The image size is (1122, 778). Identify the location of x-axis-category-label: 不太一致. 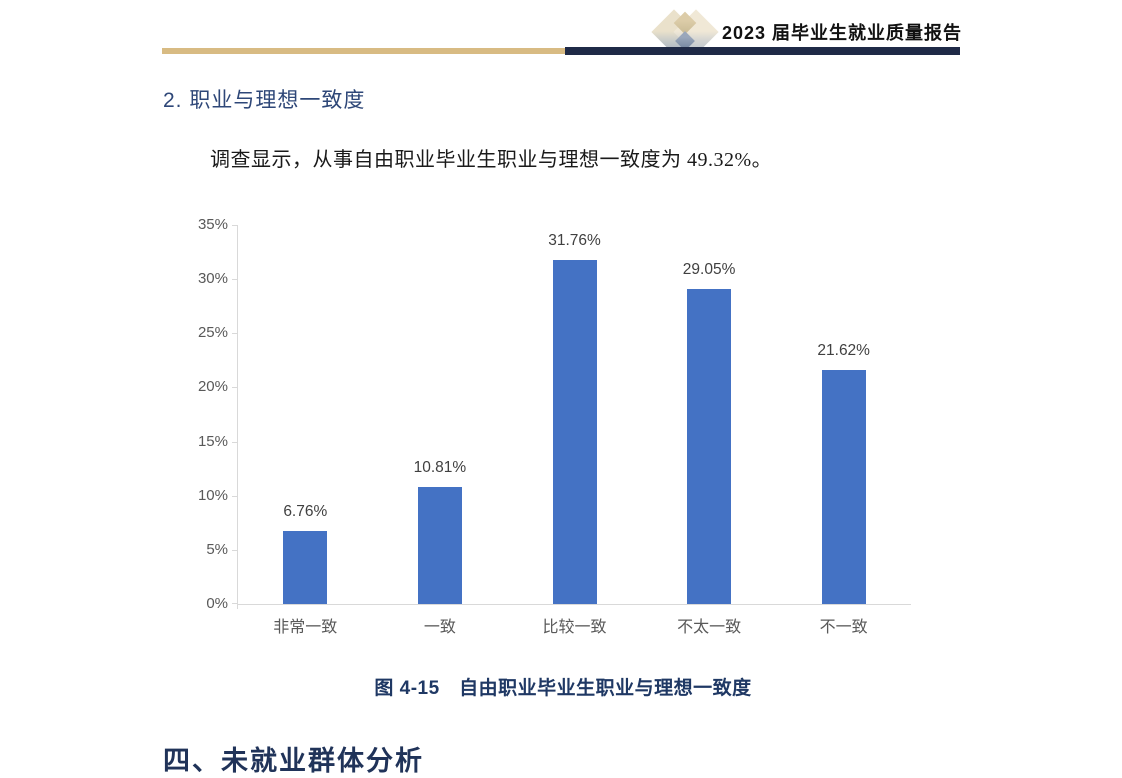
(709, 627).